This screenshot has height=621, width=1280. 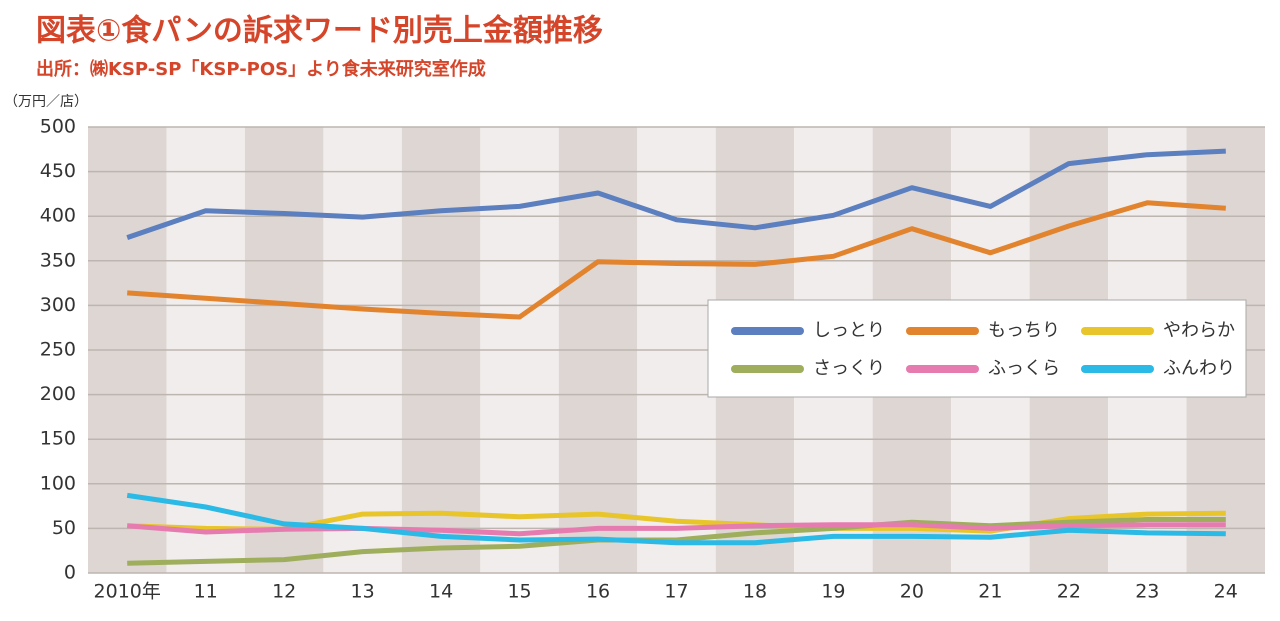 What do you see at coordinates (319, 31) in the screenshot?
I see `chart-title: 図表①食パンの訴求ワード別売上金額推移` at bounding box center [319, 31].